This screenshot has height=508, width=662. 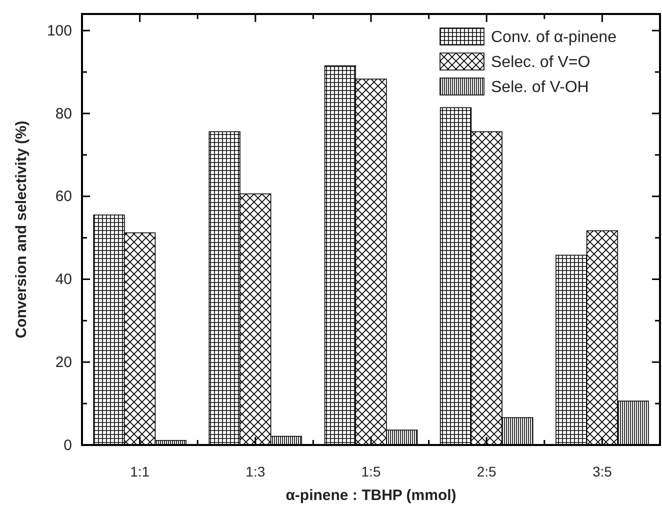 What do you see at coordinates (59, 31) in the screenshot?
I see `y-tick-label: 100` at bounding box center [59, 31].